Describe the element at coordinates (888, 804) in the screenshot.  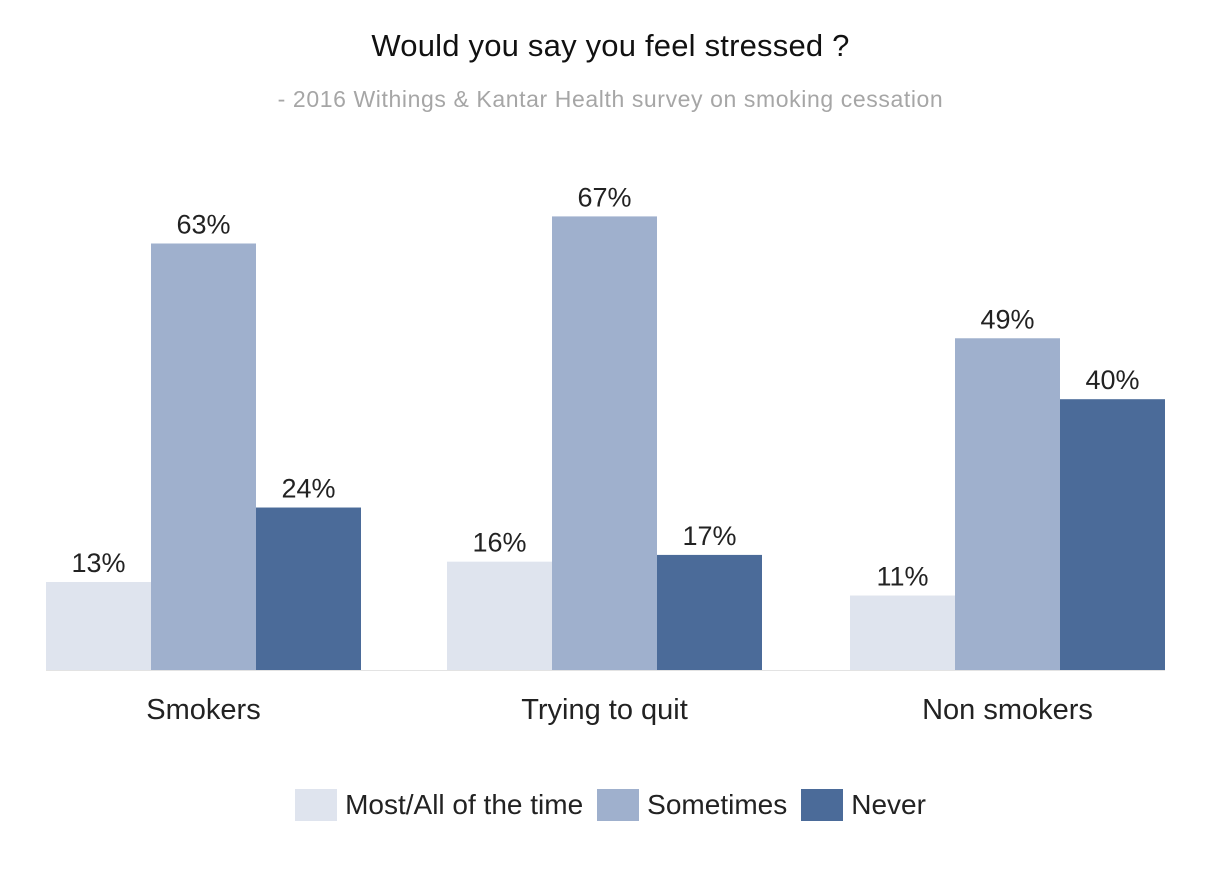
I see `legend-label-never: Never` at that location.